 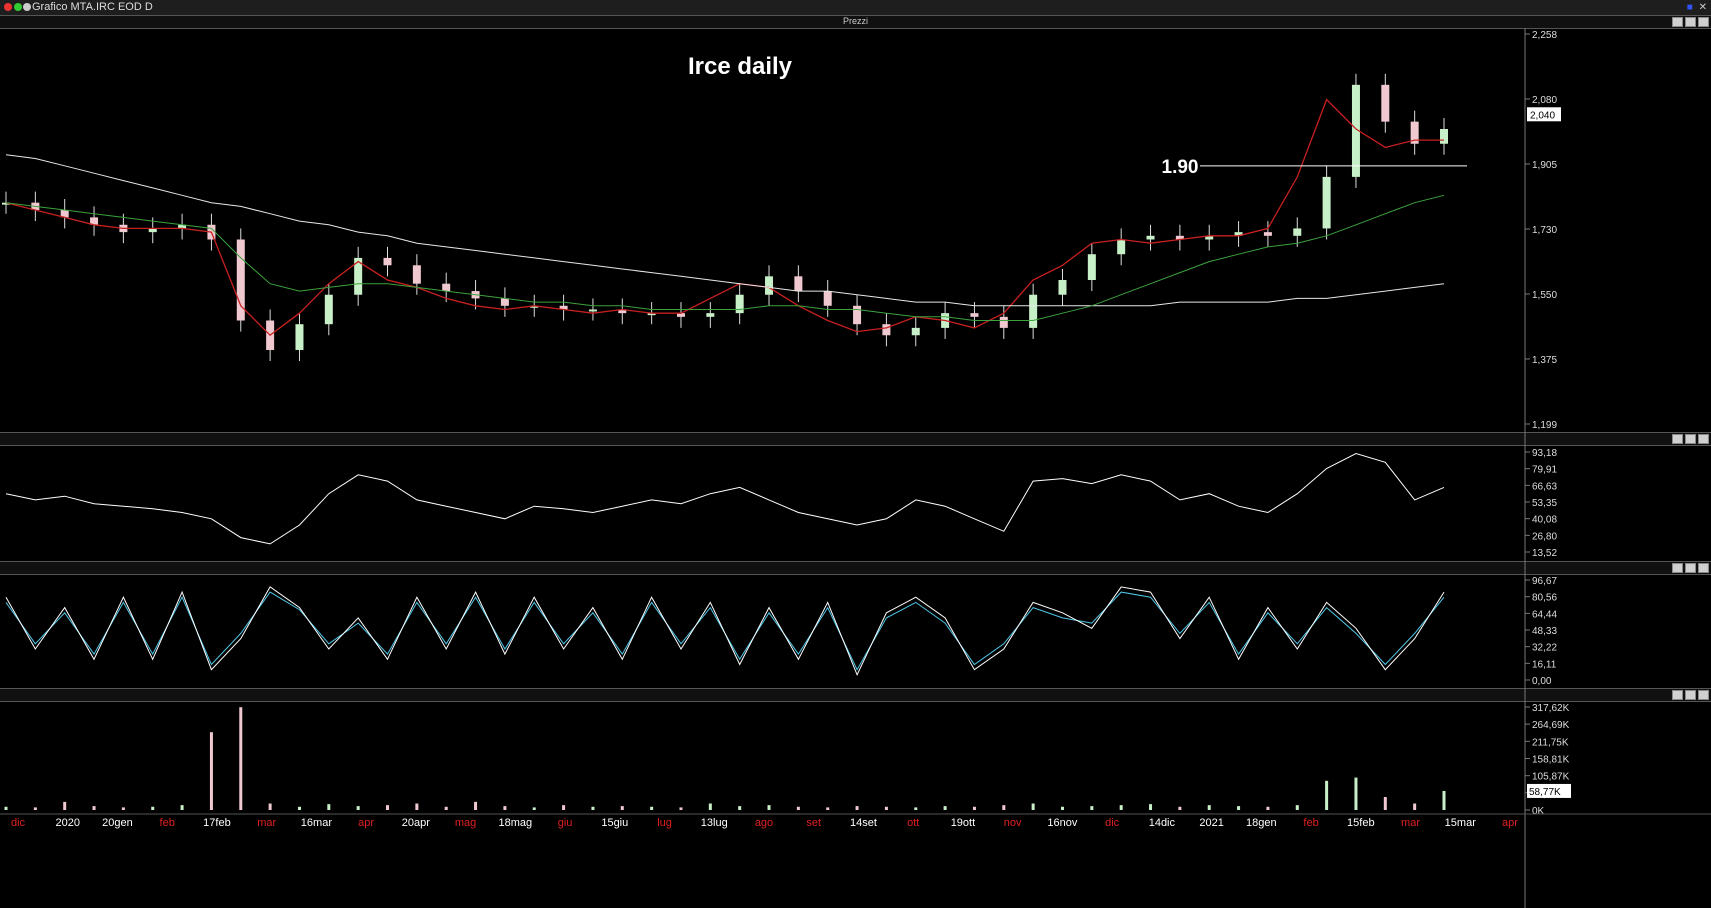 I want to click on x-axis-label: ago, so click(x=764, y=823).